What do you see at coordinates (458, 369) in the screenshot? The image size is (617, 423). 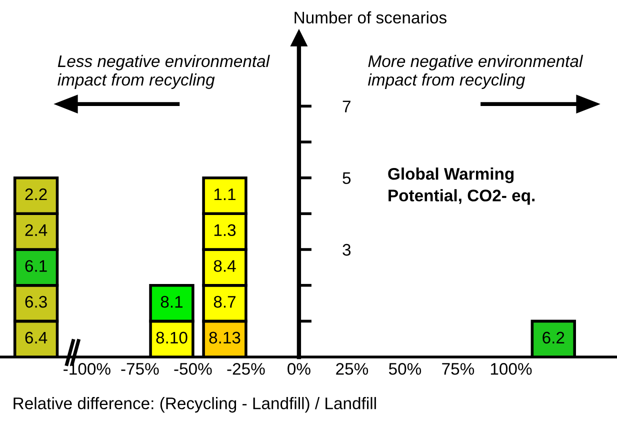 I see `x-tick-label: 75%` at bounding box center [458, 369].